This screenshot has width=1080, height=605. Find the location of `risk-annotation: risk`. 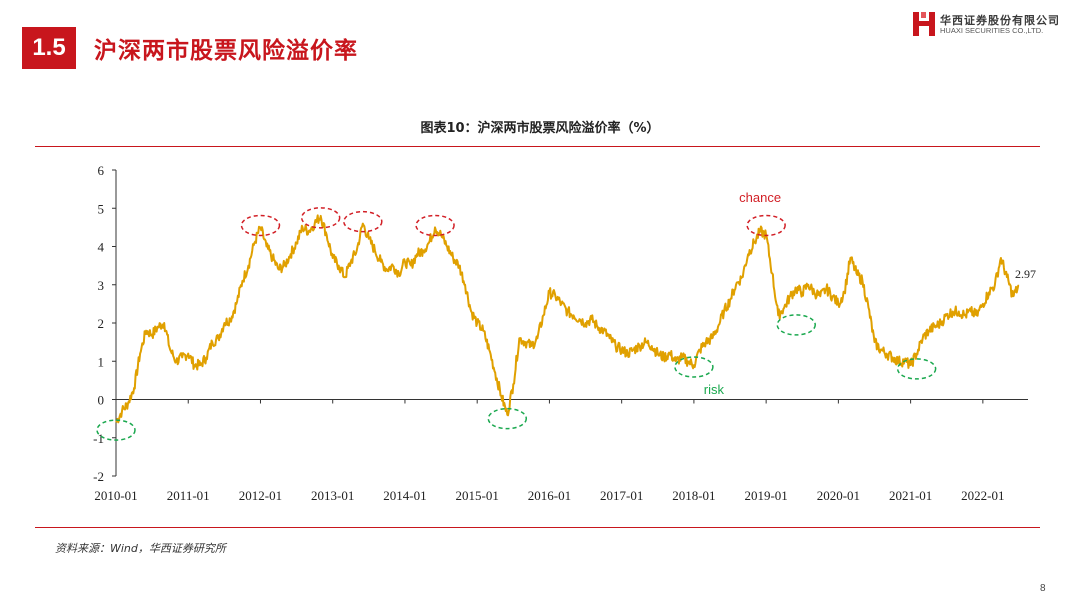

risk-annotation: risk is located at coordinates (714, 389).